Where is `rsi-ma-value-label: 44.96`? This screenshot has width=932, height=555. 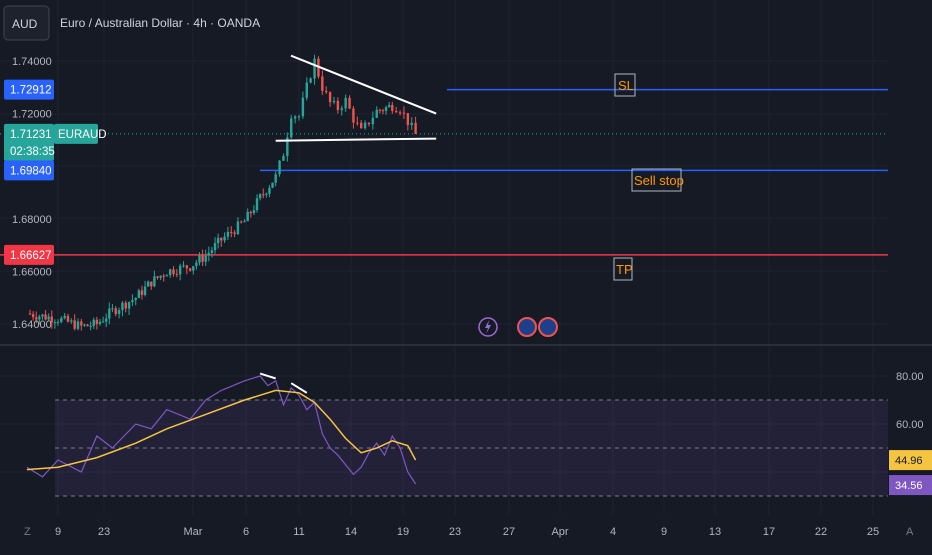
rsi-ma-value-label: 44.96 is located at coordinates (909, 461).